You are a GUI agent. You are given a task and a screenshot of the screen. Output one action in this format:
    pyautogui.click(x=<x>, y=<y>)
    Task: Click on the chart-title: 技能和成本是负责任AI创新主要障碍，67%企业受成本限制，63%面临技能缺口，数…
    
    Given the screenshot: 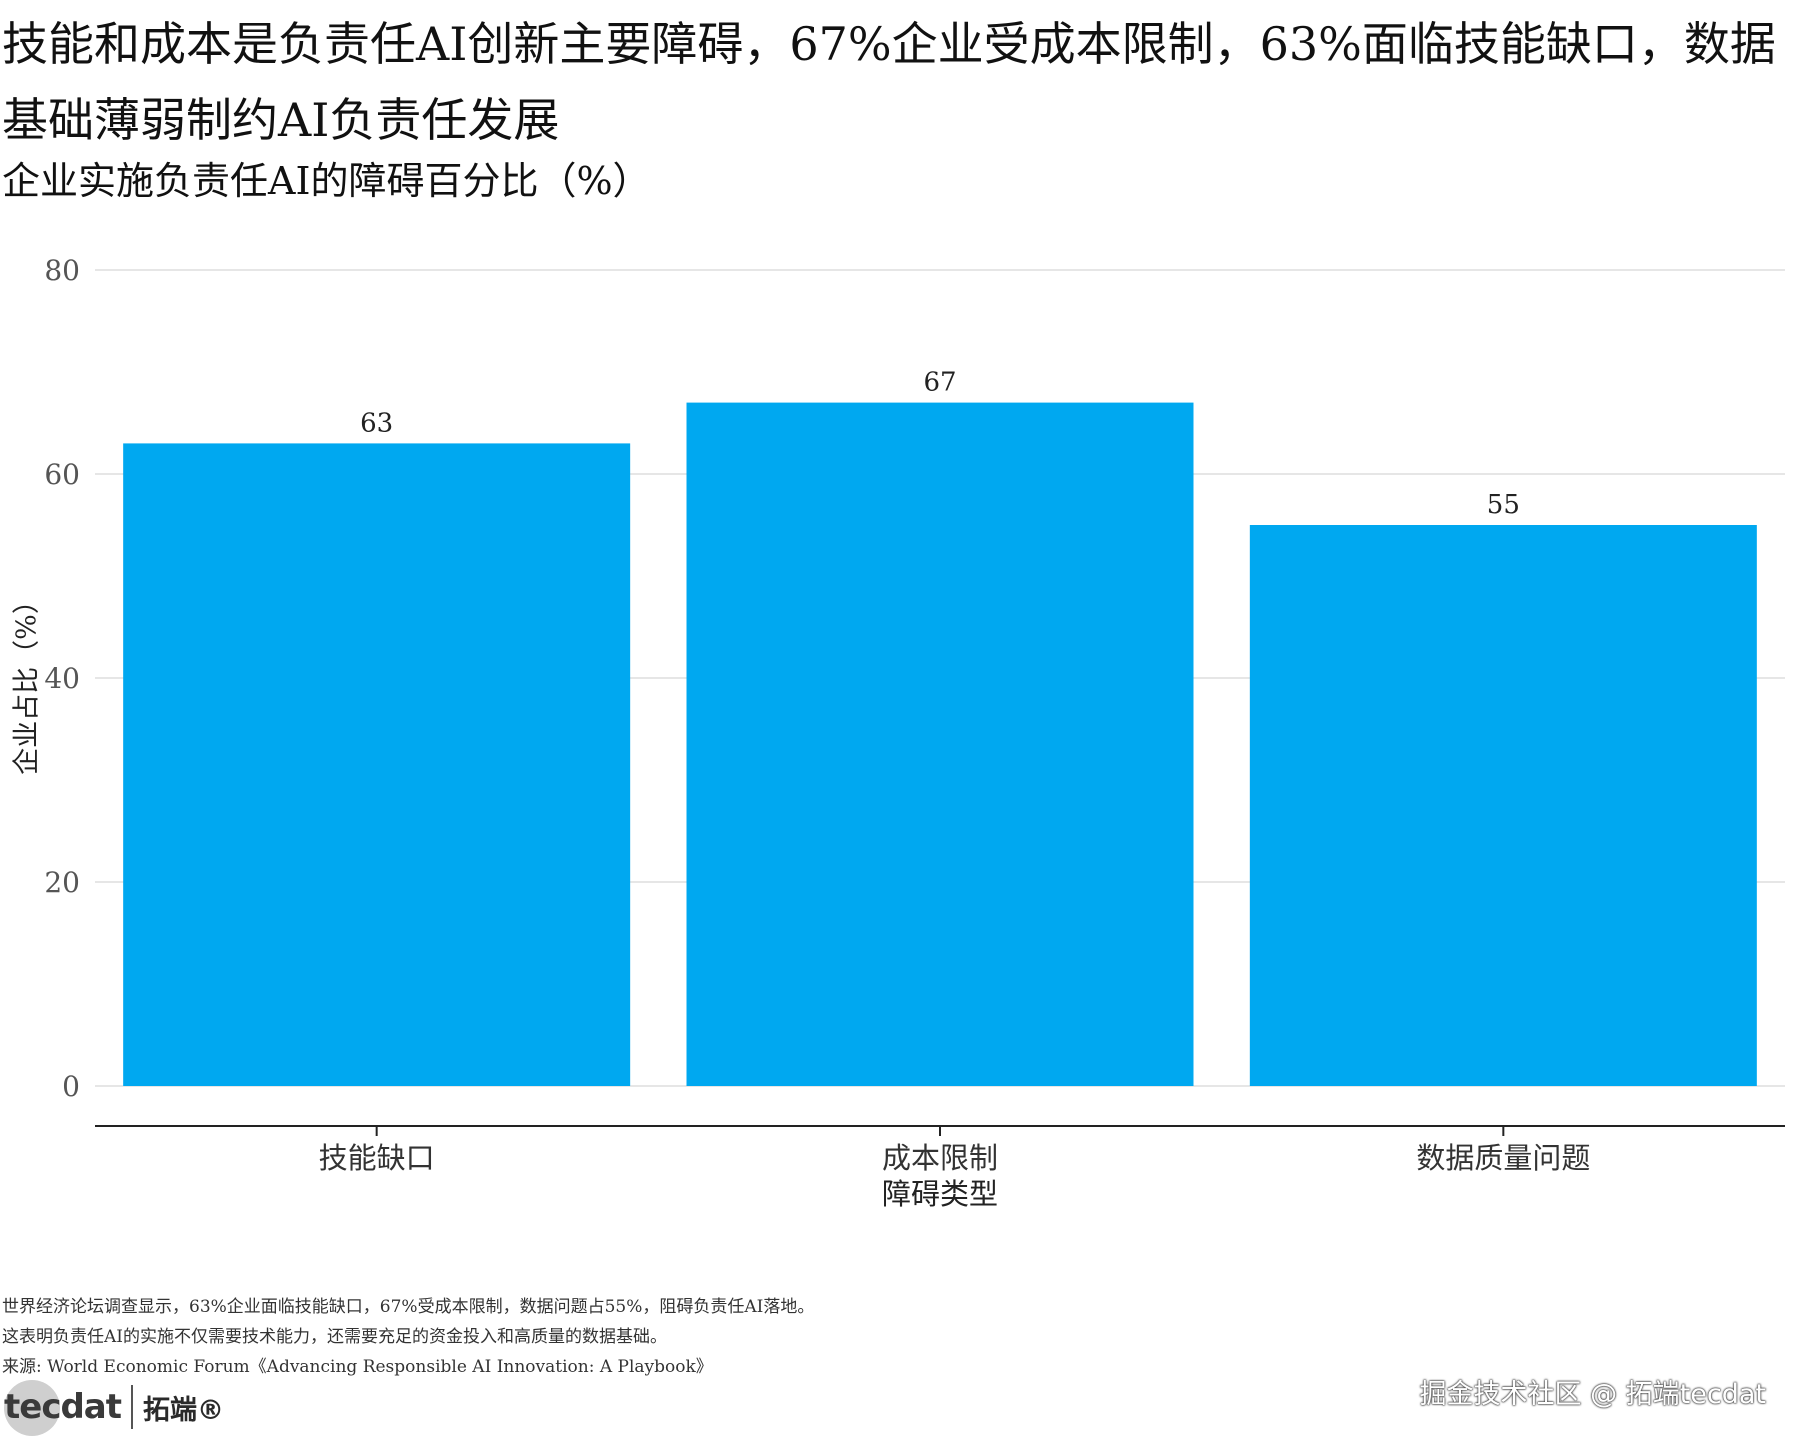 What is the action you would take?
    pyautogui.click(x=889, y=82)
    